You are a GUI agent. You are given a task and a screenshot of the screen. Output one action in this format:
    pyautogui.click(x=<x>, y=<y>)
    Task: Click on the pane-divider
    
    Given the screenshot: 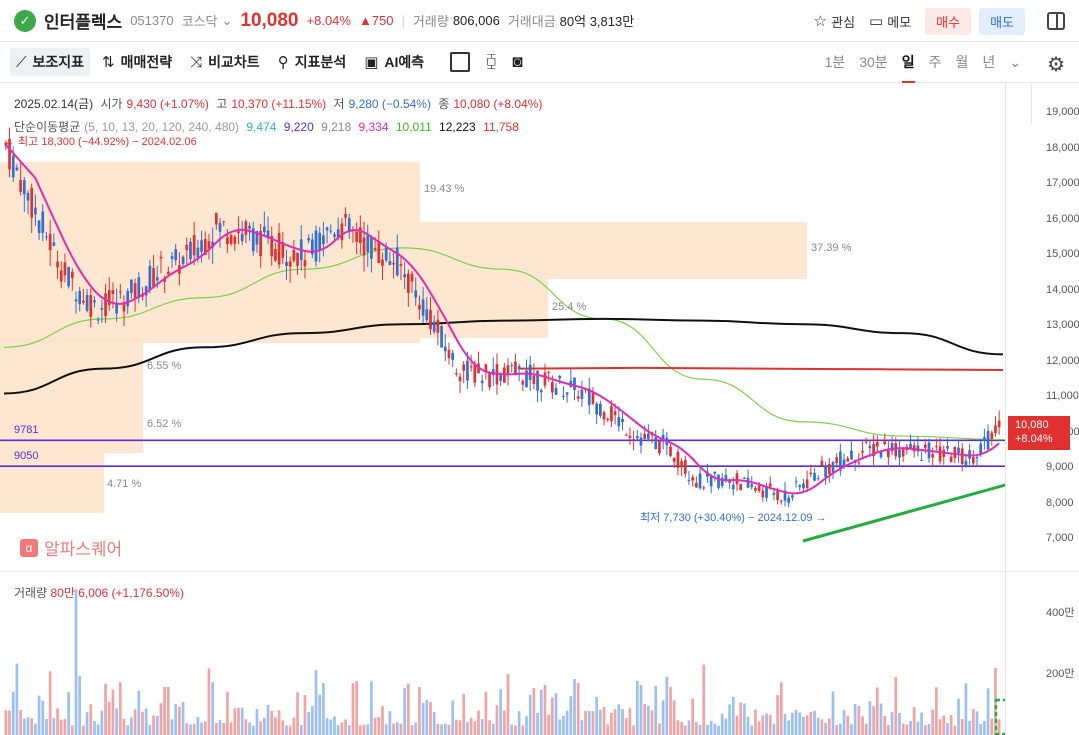 What is the action you would take?
    pyautogui.click(x=539, y=571)
    